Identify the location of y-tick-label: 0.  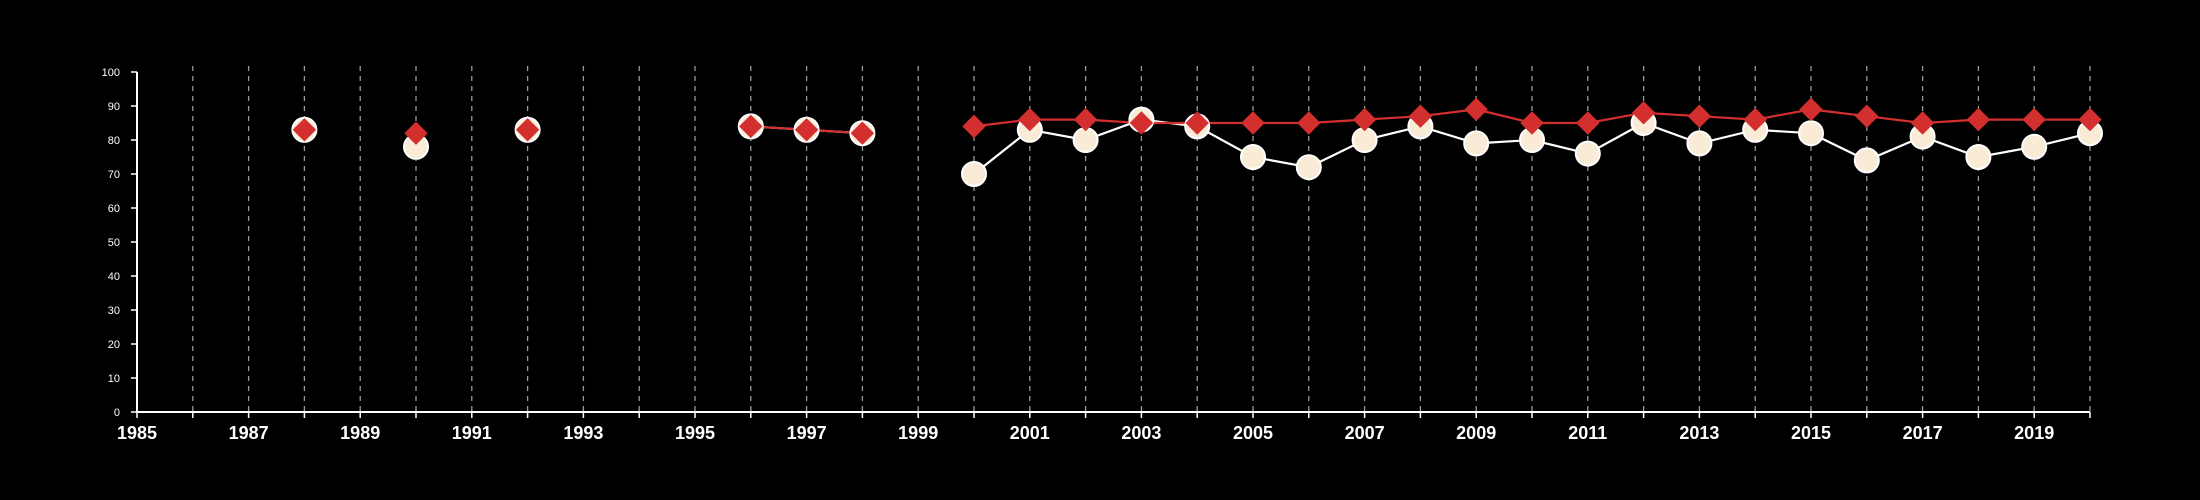
(117, 413).